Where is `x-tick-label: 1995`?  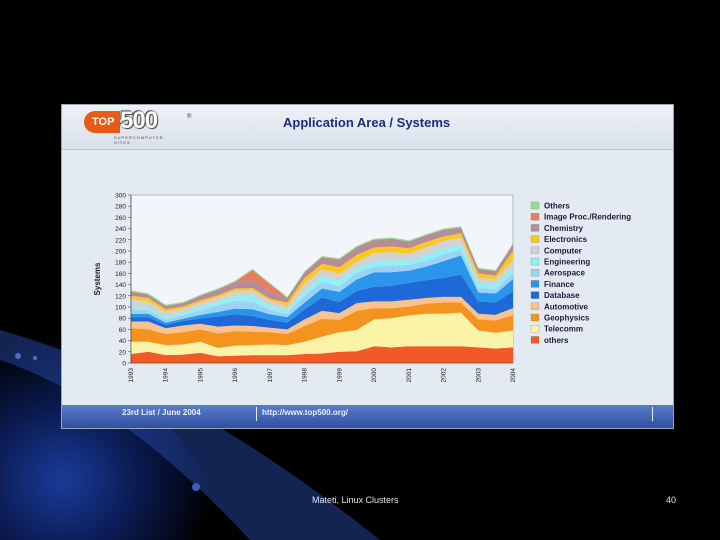
x-tick-label: 1995 is located at coordinates (200, 375).